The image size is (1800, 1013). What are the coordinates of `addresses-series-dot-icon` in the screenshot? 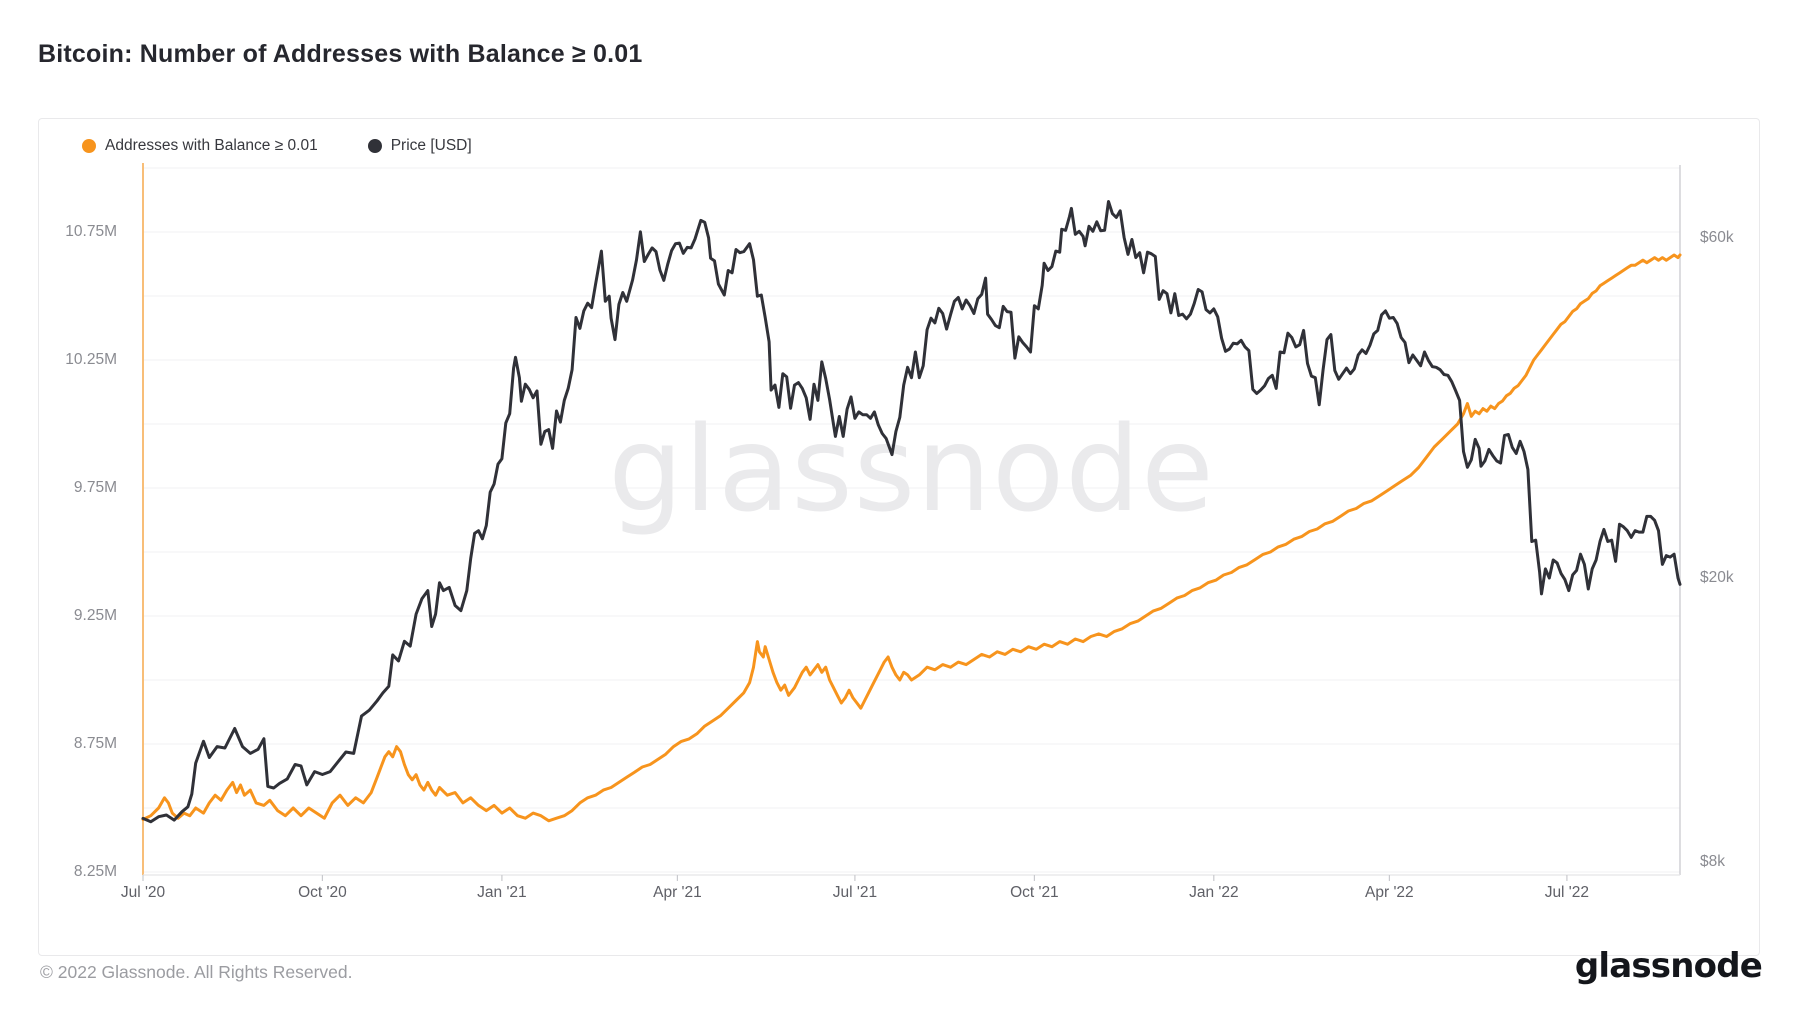 It's located at (89, 146).